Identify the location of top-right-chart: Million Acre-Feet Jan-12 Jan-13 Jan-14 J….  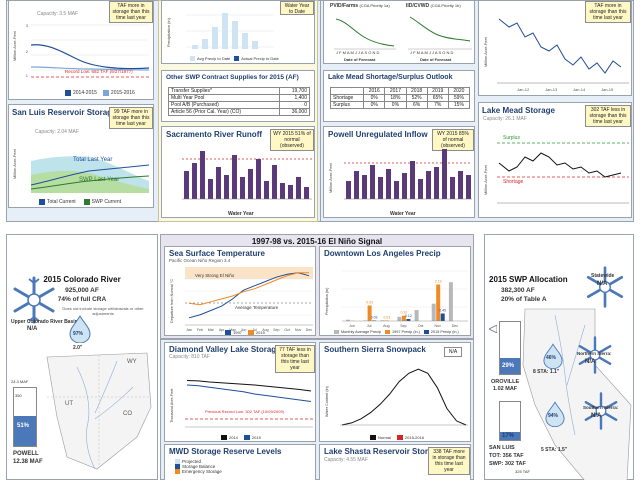
(556, 55).